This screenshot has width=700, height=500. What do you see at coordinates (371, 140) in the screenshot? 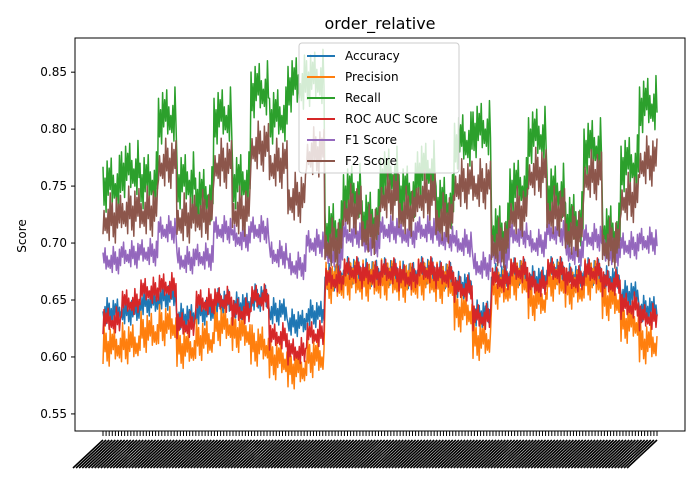
I see `legend-label: F1 Score` at bounding box center [371, 140].